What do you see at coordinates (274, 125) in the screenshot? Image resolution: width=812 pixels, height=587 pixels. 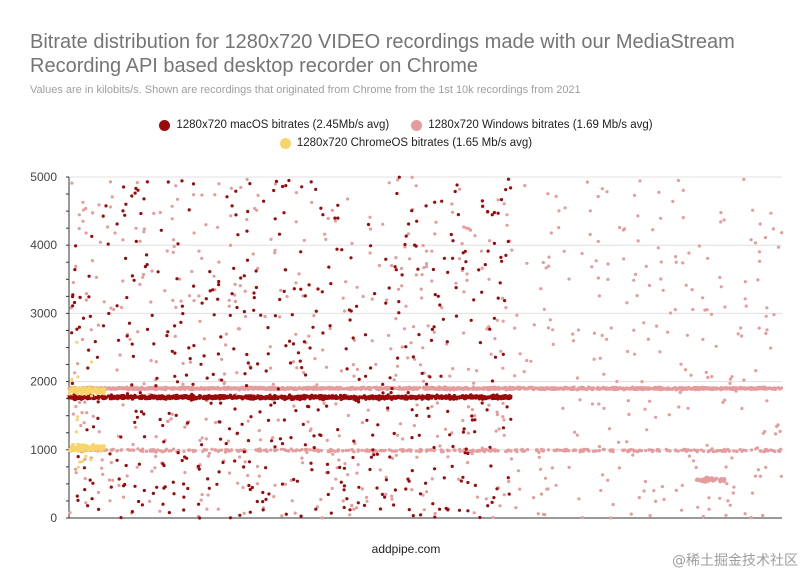 I see `legend-item-macos: 1280x720 macOS bitrates (2.45Mb/s avg)` at bounding box center [274, 125].